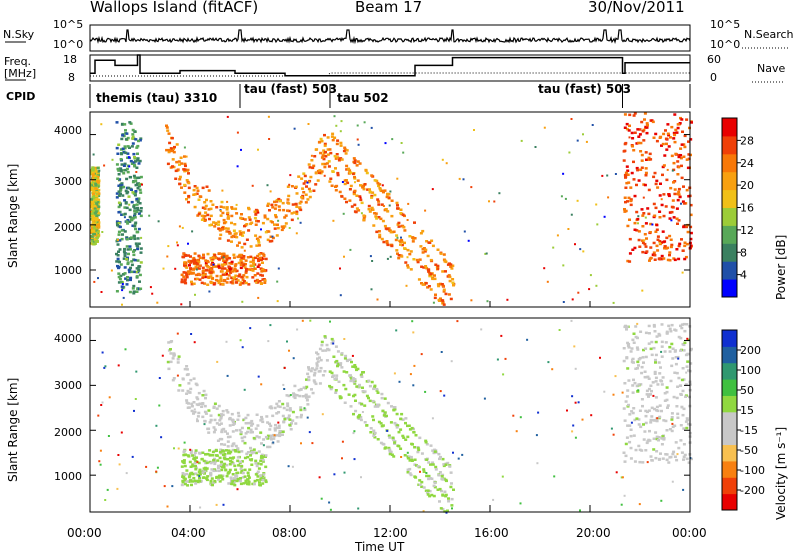 The height and width of the screenshot is (554, 800). Describe the element at coordinates (713, 77) in the screenshot. I see `nave-rtick-bottom: 0` at that location.